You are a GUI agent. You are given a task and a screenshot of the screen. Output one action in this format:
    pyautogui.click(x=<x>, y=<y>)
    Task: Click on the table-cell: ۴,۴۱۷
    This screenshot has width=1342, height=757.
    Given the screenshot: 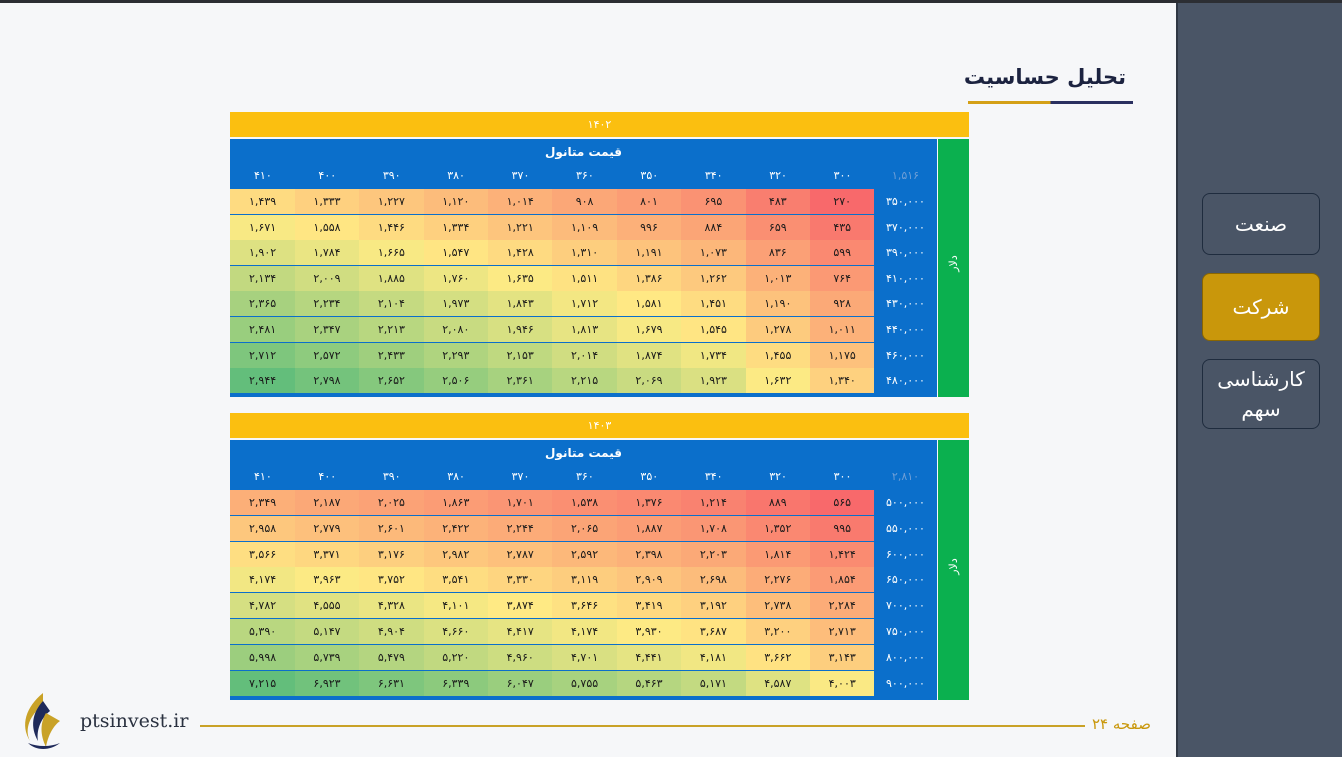 What is the action you would take?
    pyautogui.click(x=520, y=631)
    